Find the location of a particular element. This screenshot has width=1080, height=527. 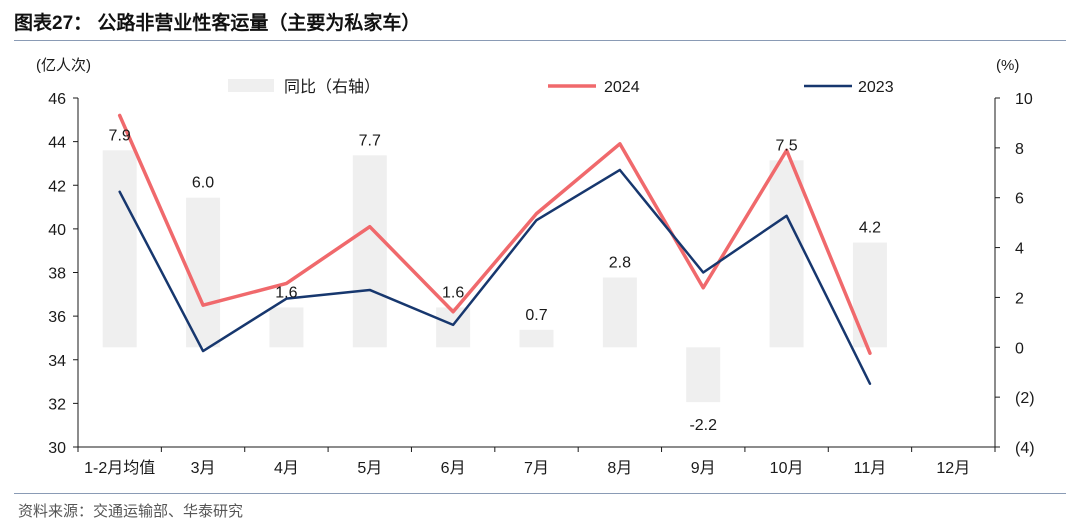

x-tick-label: 9月 is located at coordinates (703, 468).